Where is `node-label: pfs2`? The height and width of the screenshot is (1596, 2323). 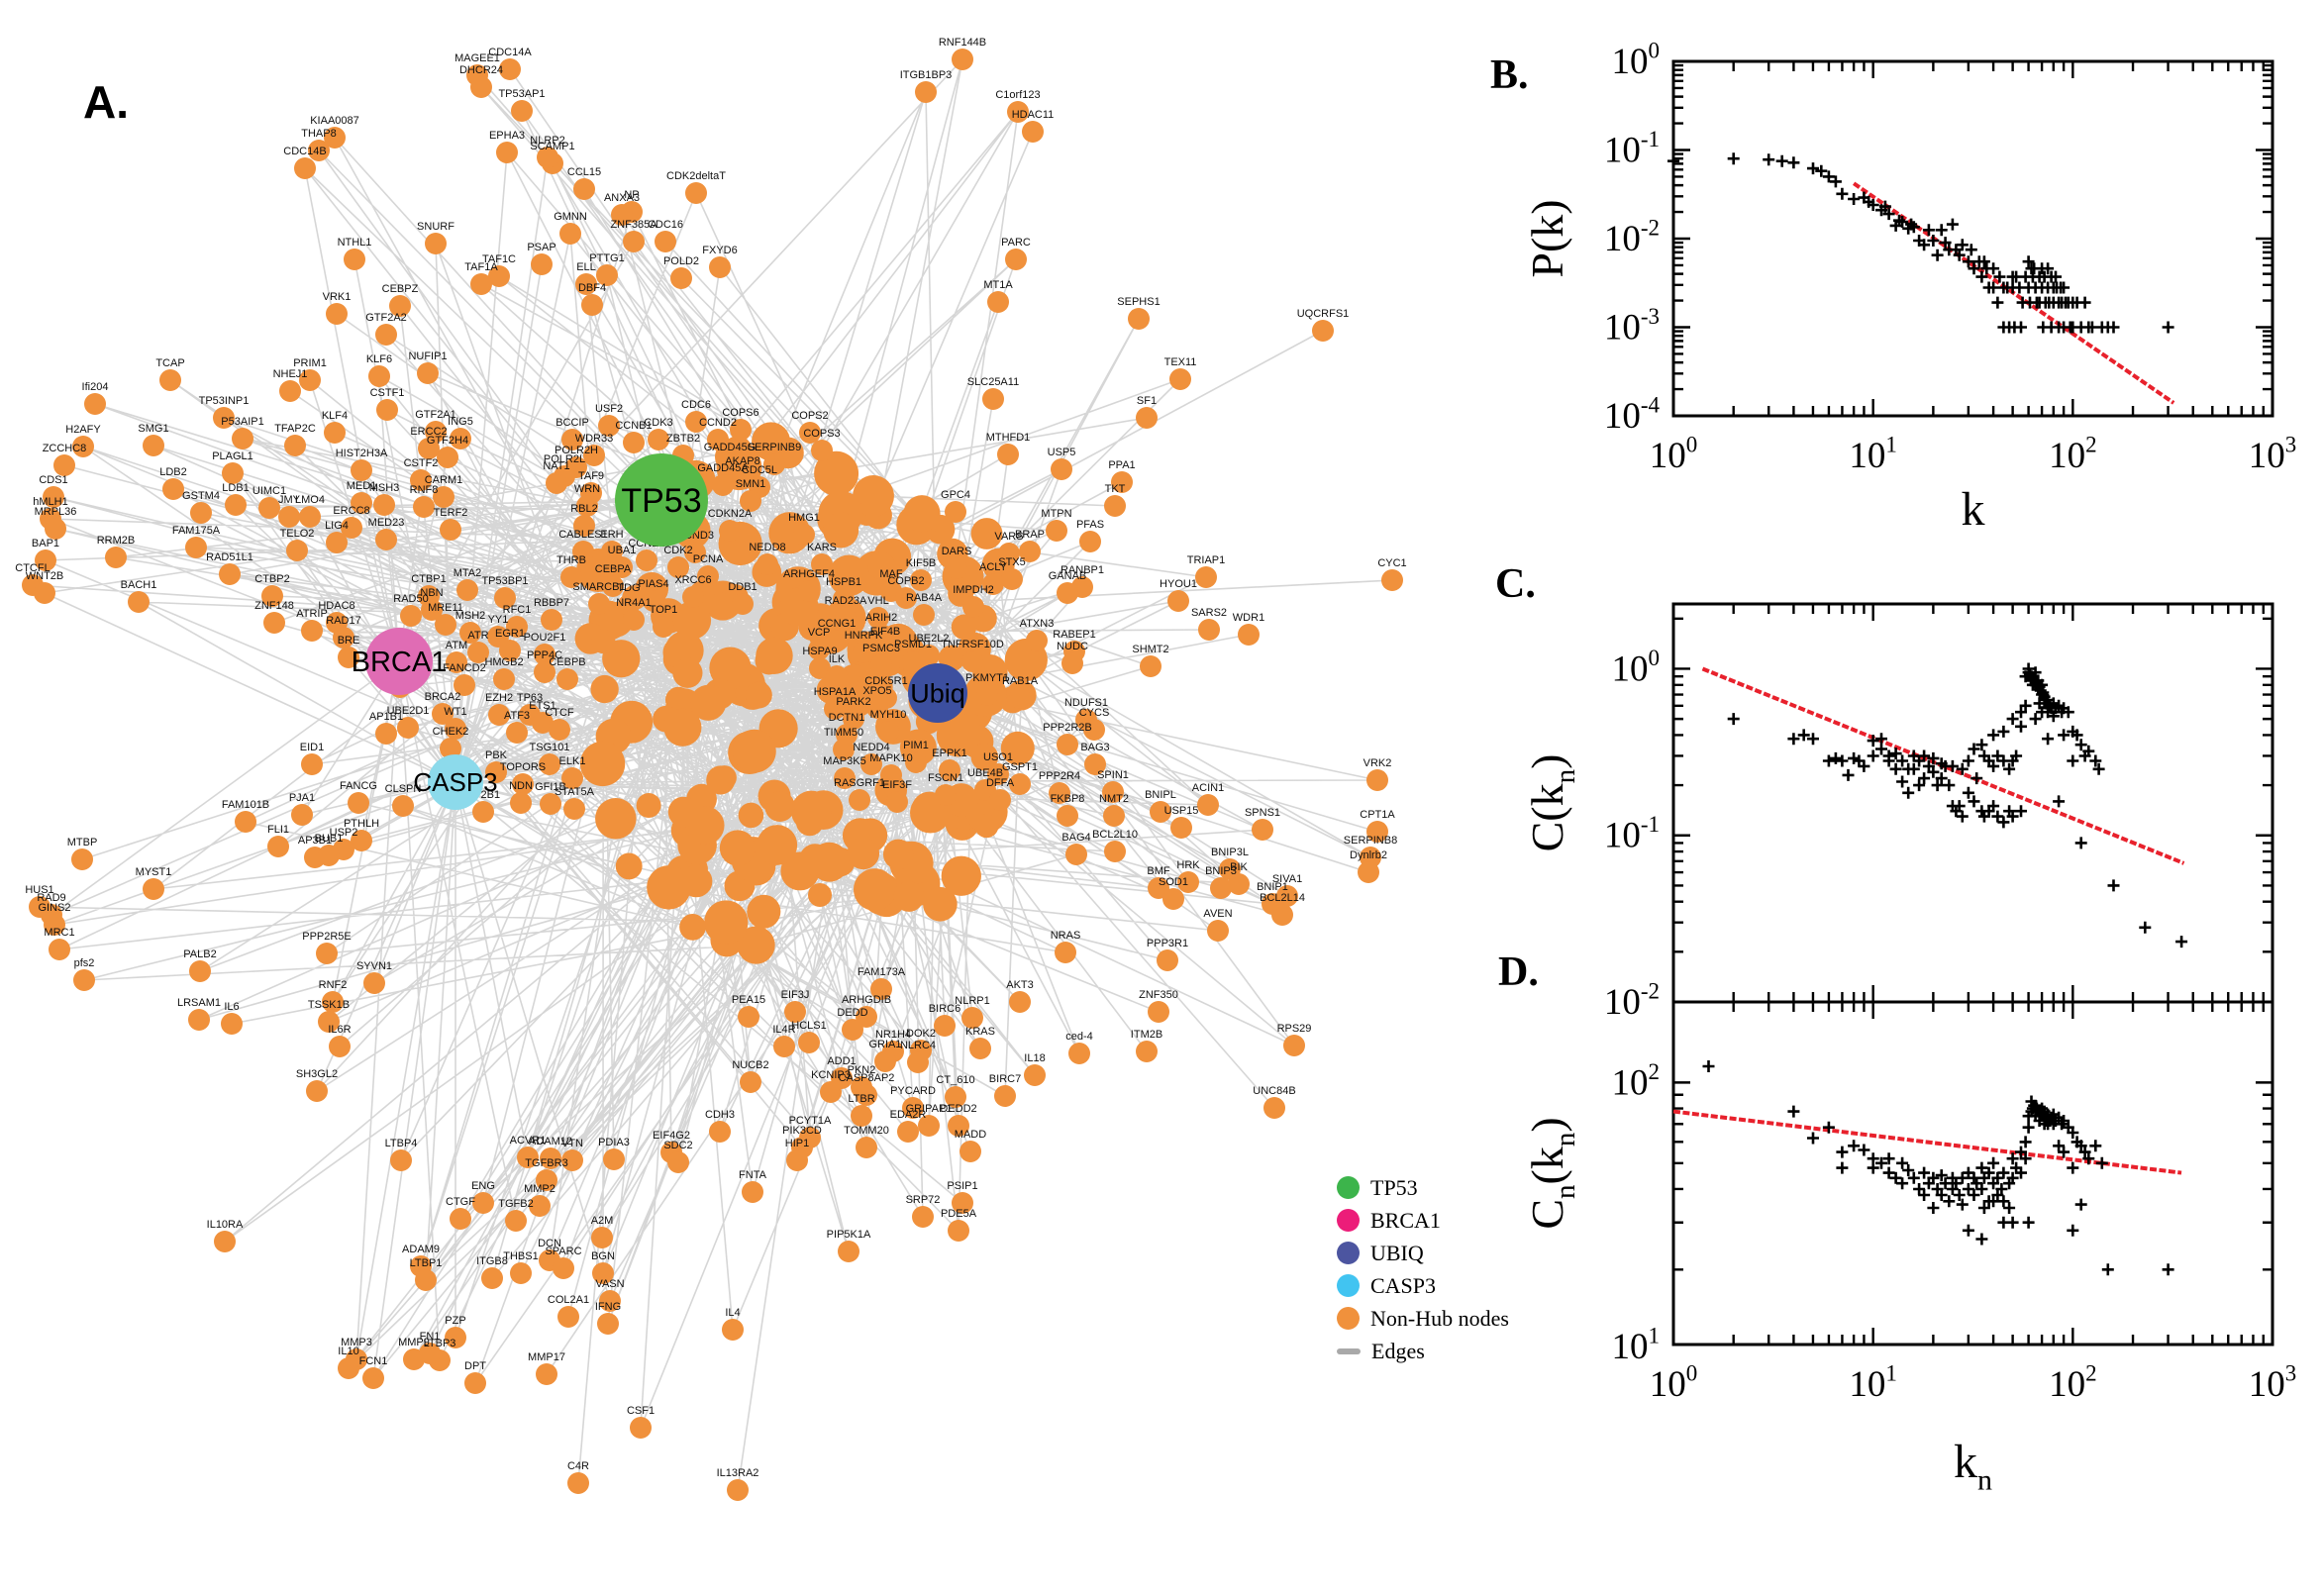
node-label: pfs2 is located at coordinates (85, 963).